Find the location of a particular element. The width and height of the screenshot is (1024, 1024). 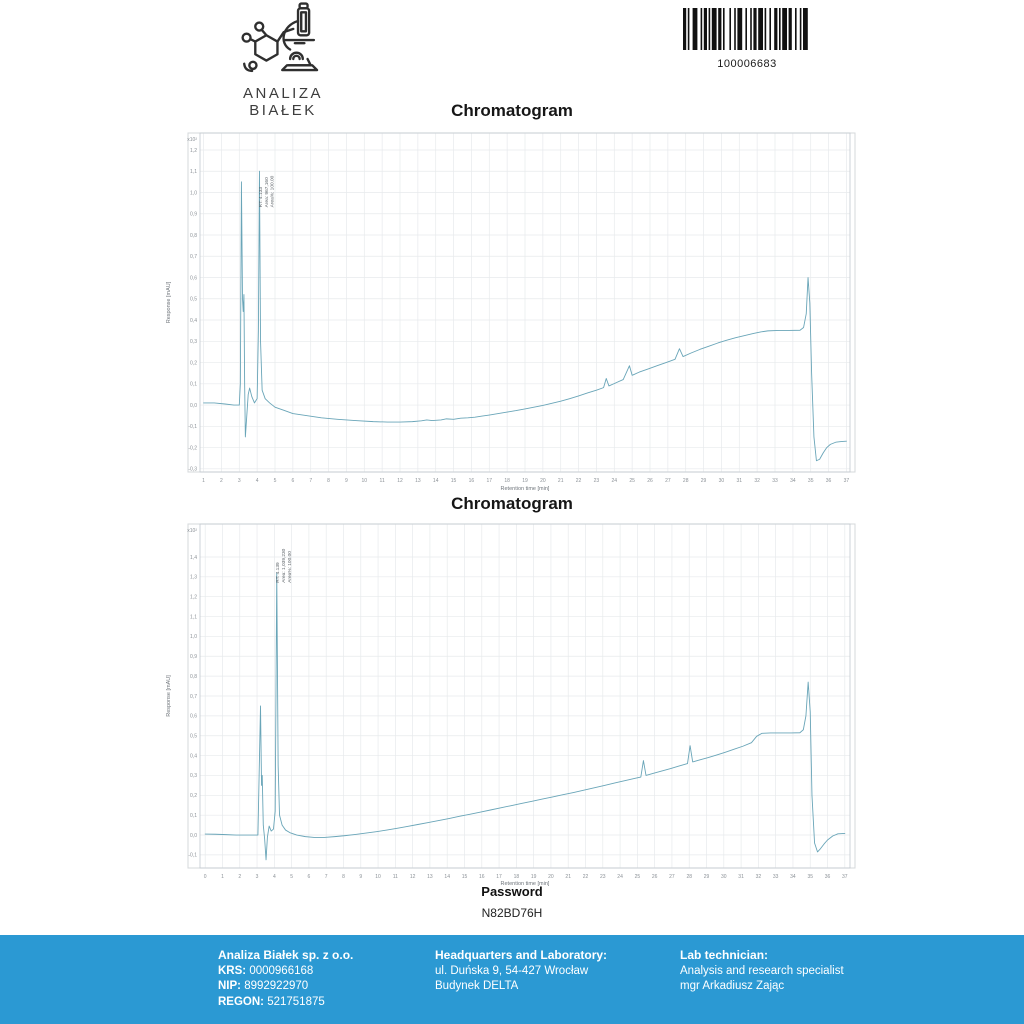

address-title: Headquarters and Laboratory: is located at coordinates (521, 955).